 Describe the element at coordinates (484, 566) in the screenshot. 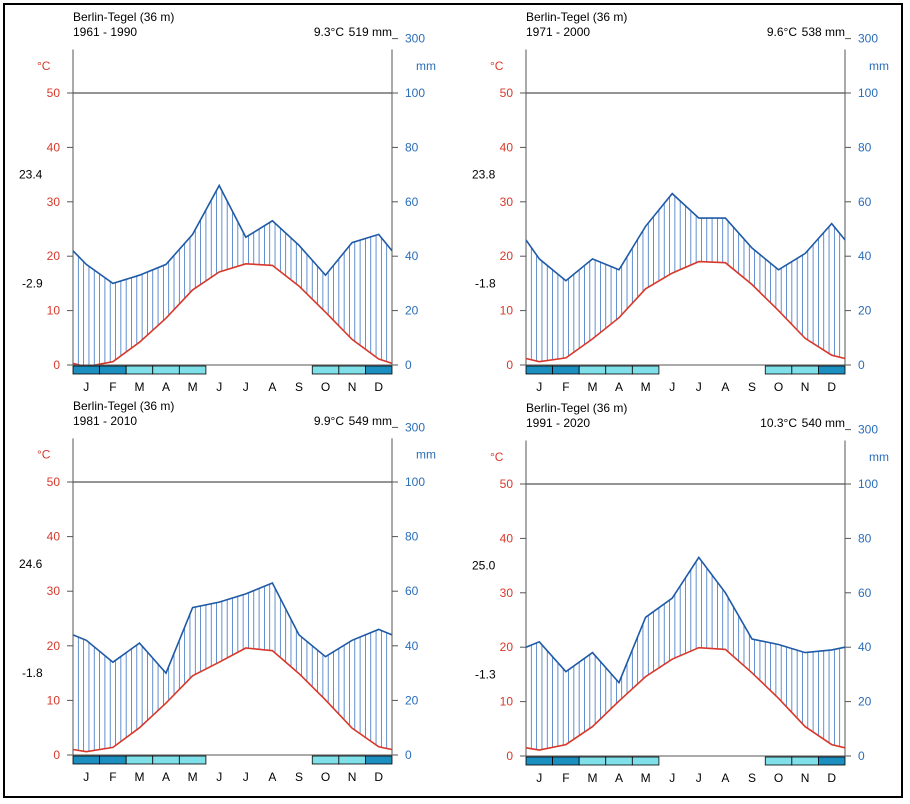

I see `absolute-max-label: 25.0` at that location.